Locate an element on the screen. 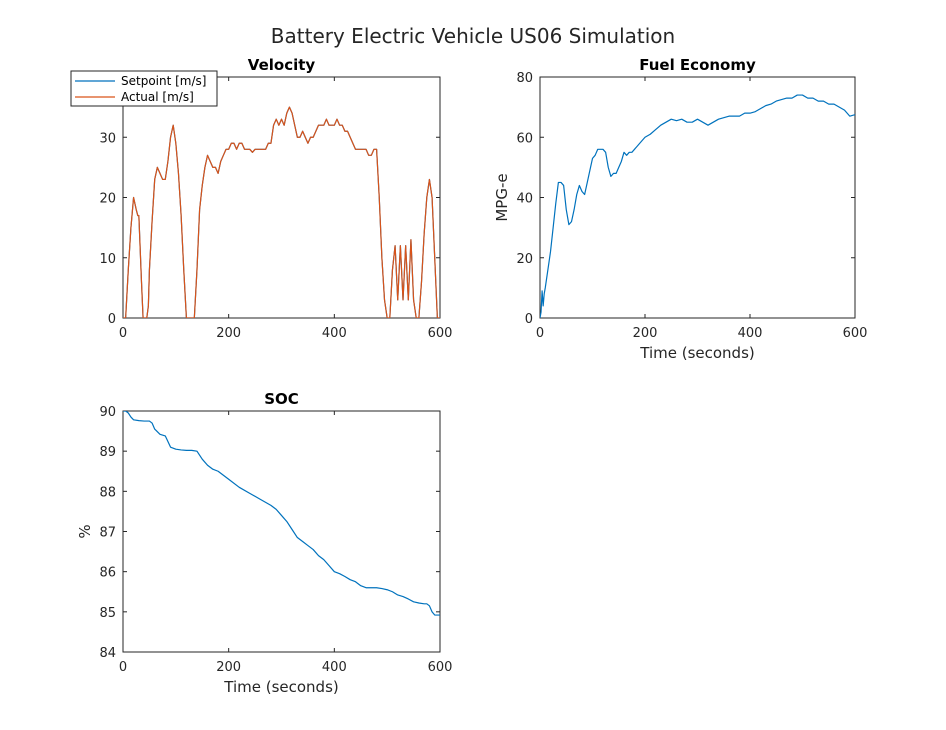  soc-xtick-label: 200 is located at coordinates (228, 667).